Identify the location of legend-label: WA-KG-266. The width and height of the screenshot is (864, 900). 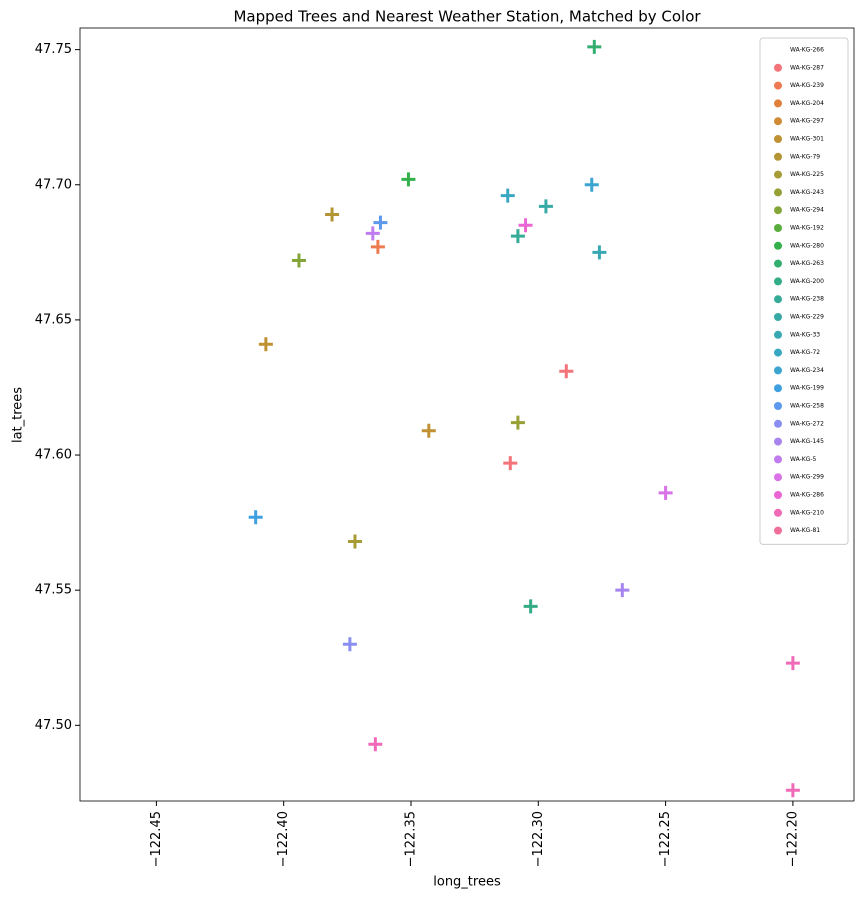
(807, 50).